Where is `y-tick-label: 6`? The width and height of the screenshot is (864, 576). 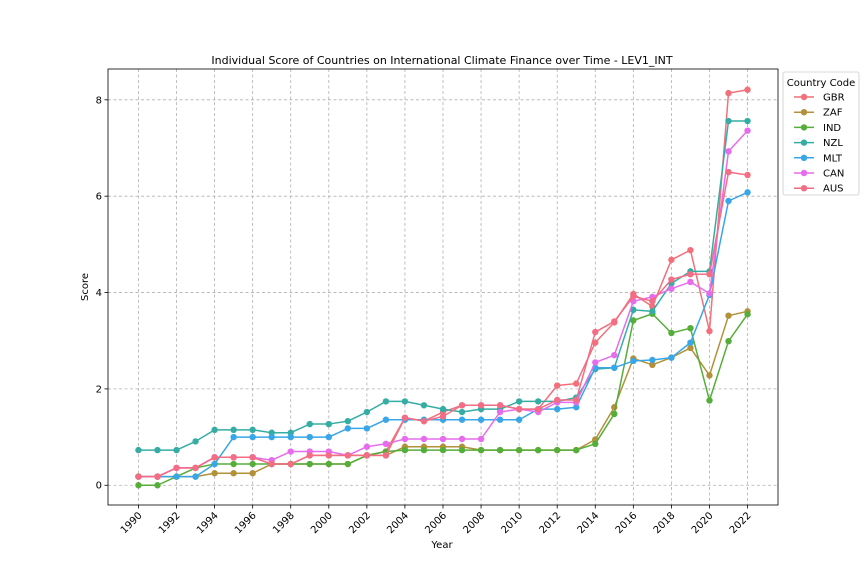 y-tick-label: 6 is located at coordinates (99, 197).